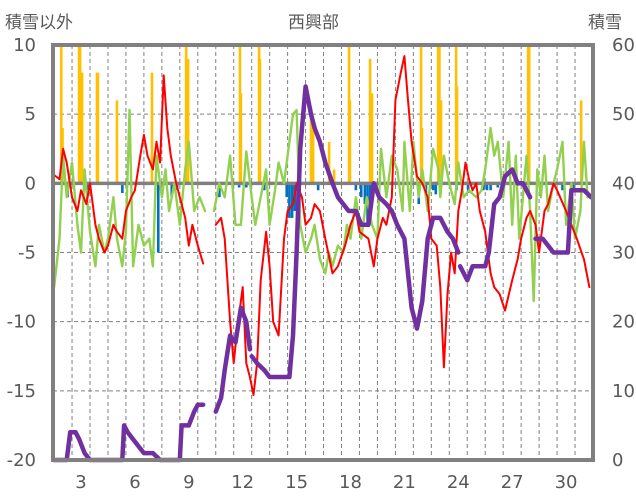 This screenshot has height=501, width=636. Describe the element at coordinates (404, 482) in the screenshot. I see `x-tick-label: 21` at that location.